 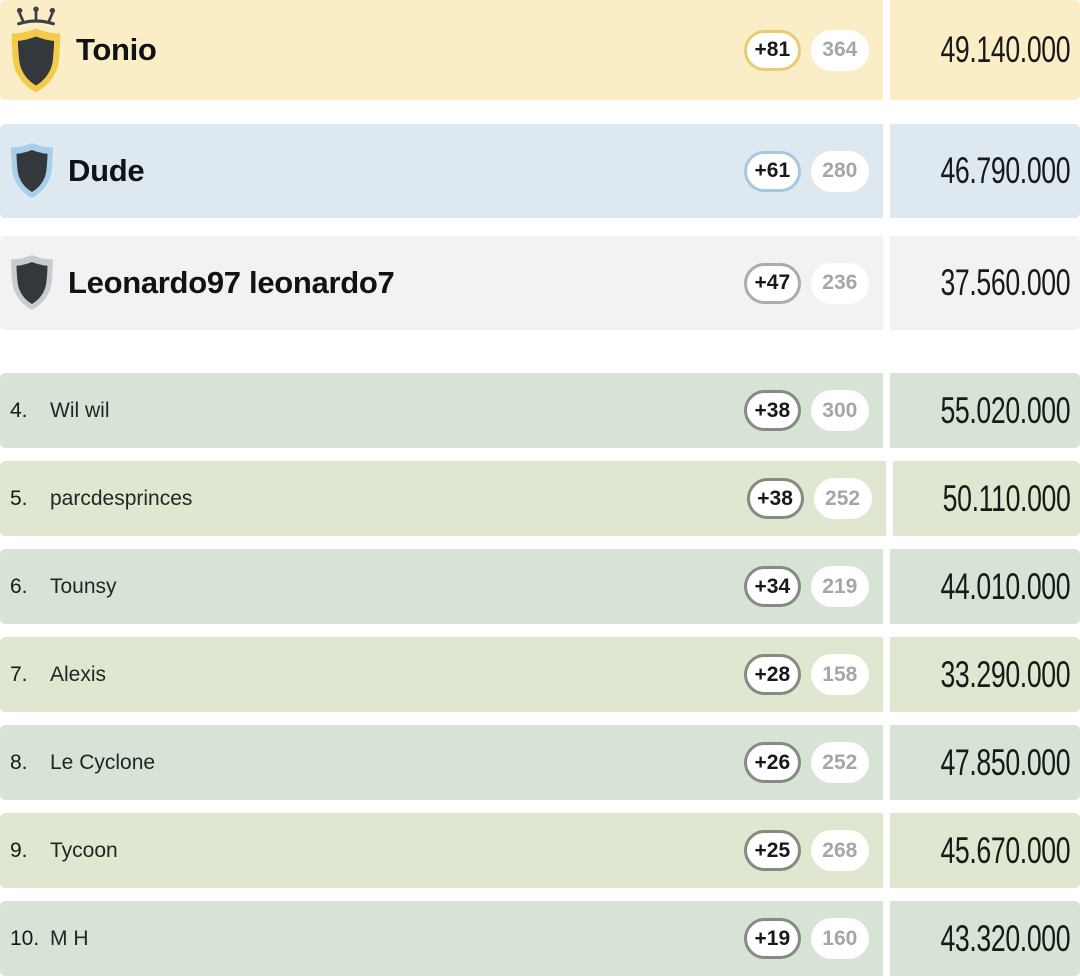 I want to click on rank-number: 6., so click(x=19, y=586).